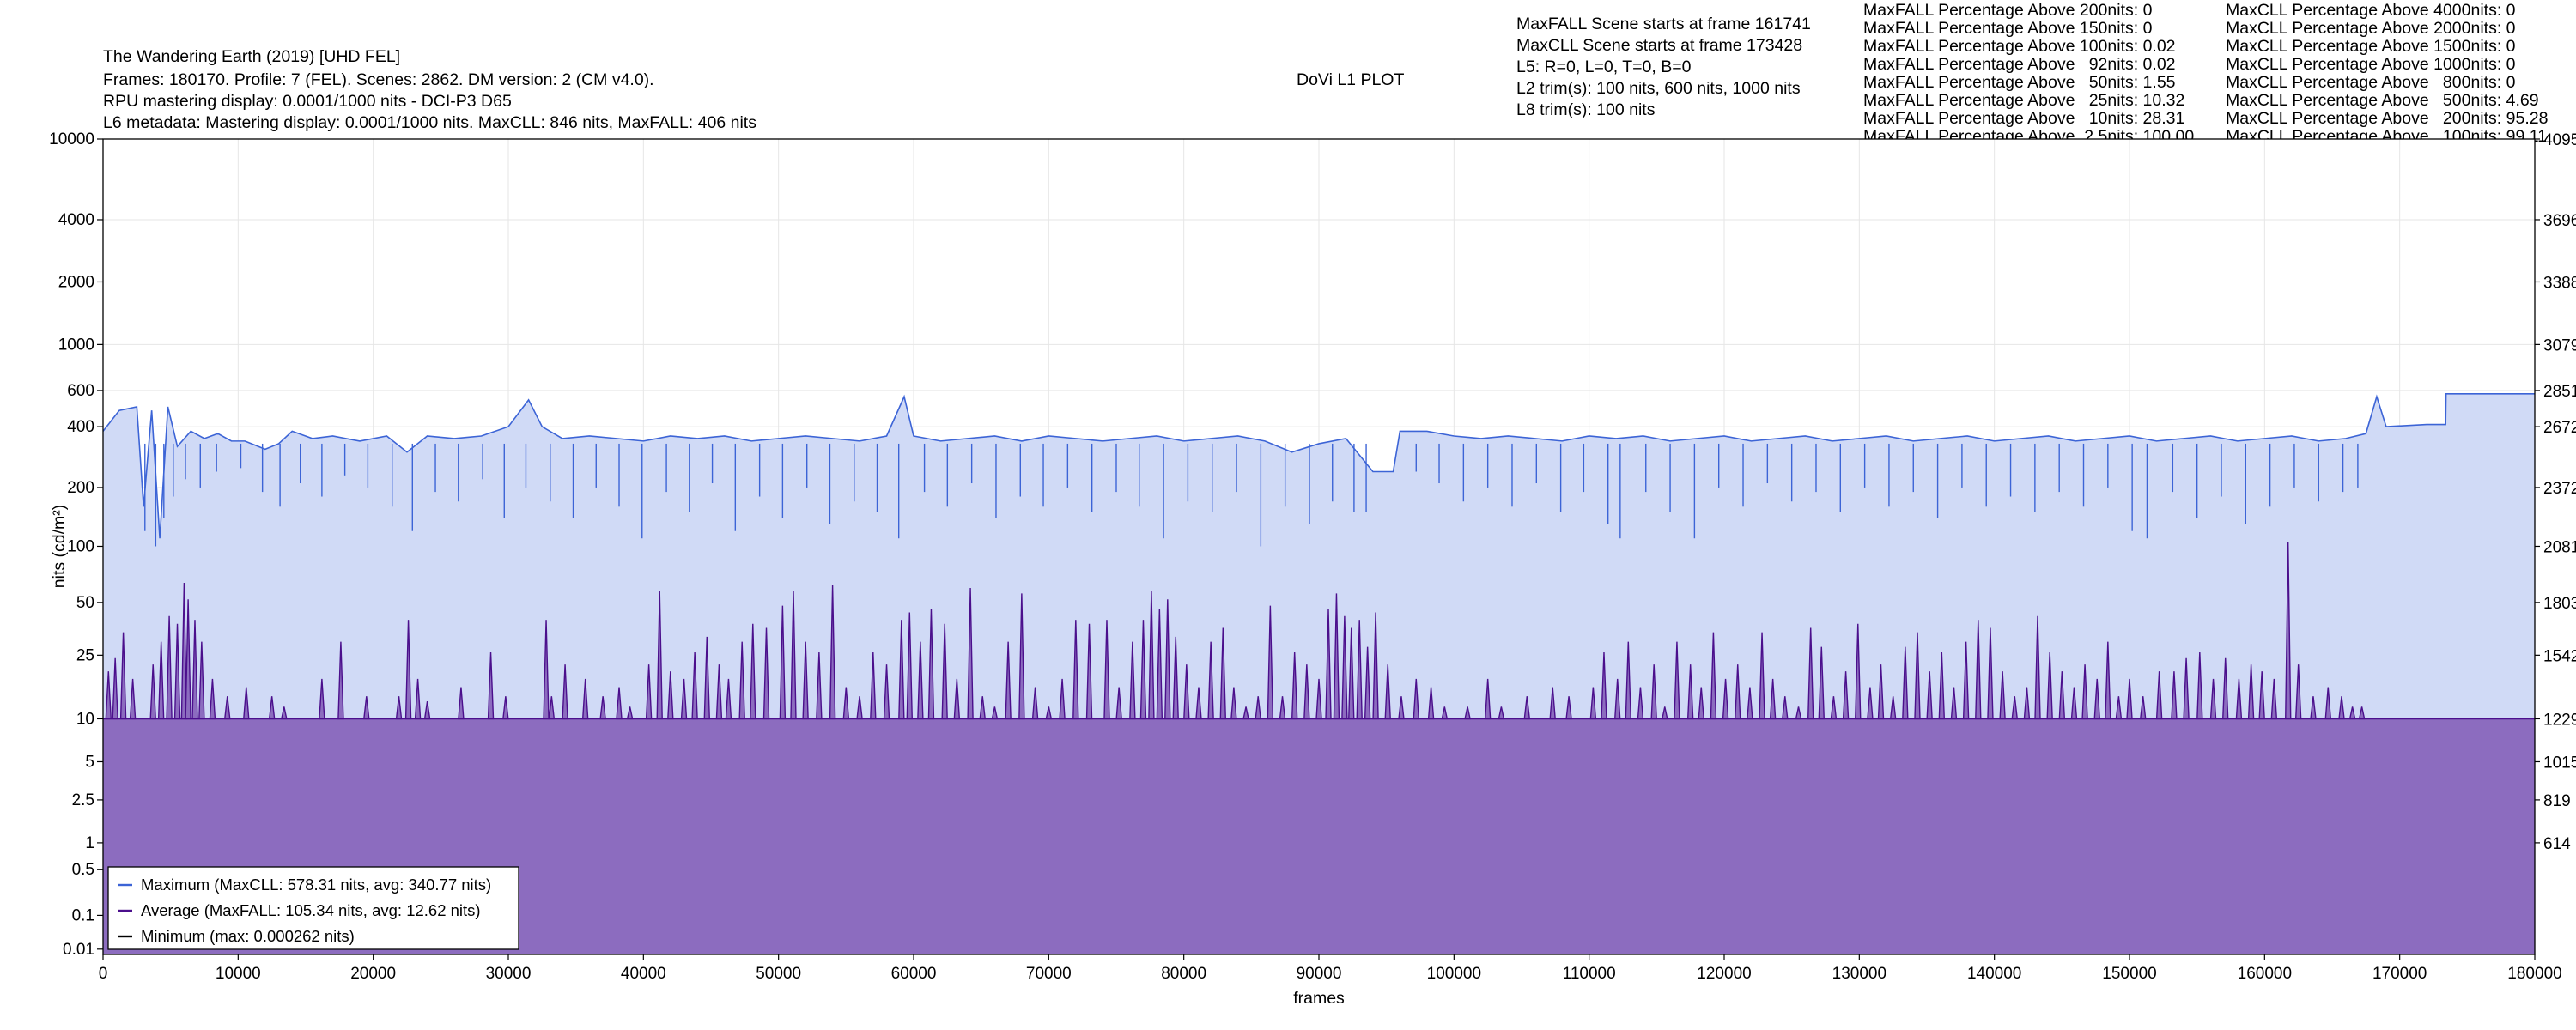 This screenshot has height=1030, width=2576. Describe the element at coordinates (373, 974) in the screenshot. I see `x-tick-label: 20000` at that location.